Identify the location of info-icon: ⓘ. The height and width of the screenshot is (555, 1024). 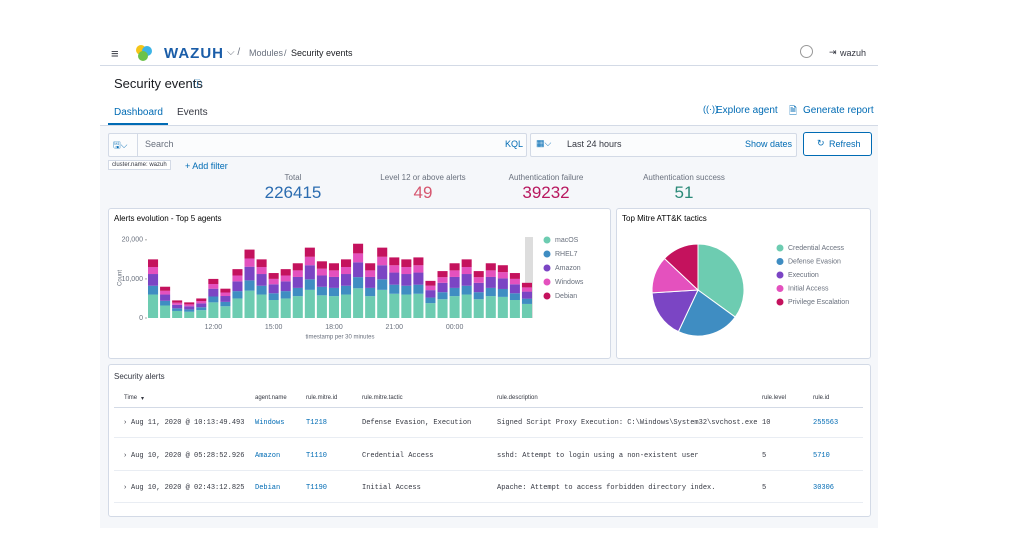
(198, 84).